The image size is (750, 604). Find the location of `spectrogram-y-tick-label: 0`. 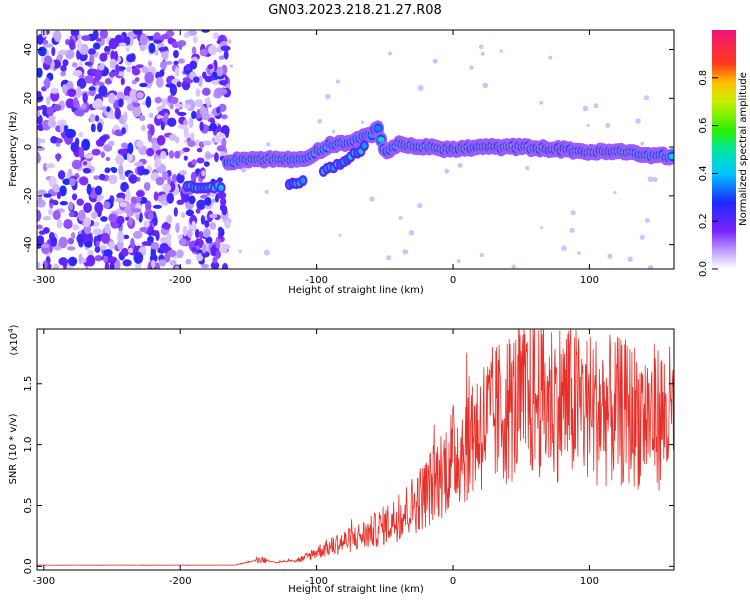

spectrogram-y-tick-label: 0 is located at coordinates (28, 147).